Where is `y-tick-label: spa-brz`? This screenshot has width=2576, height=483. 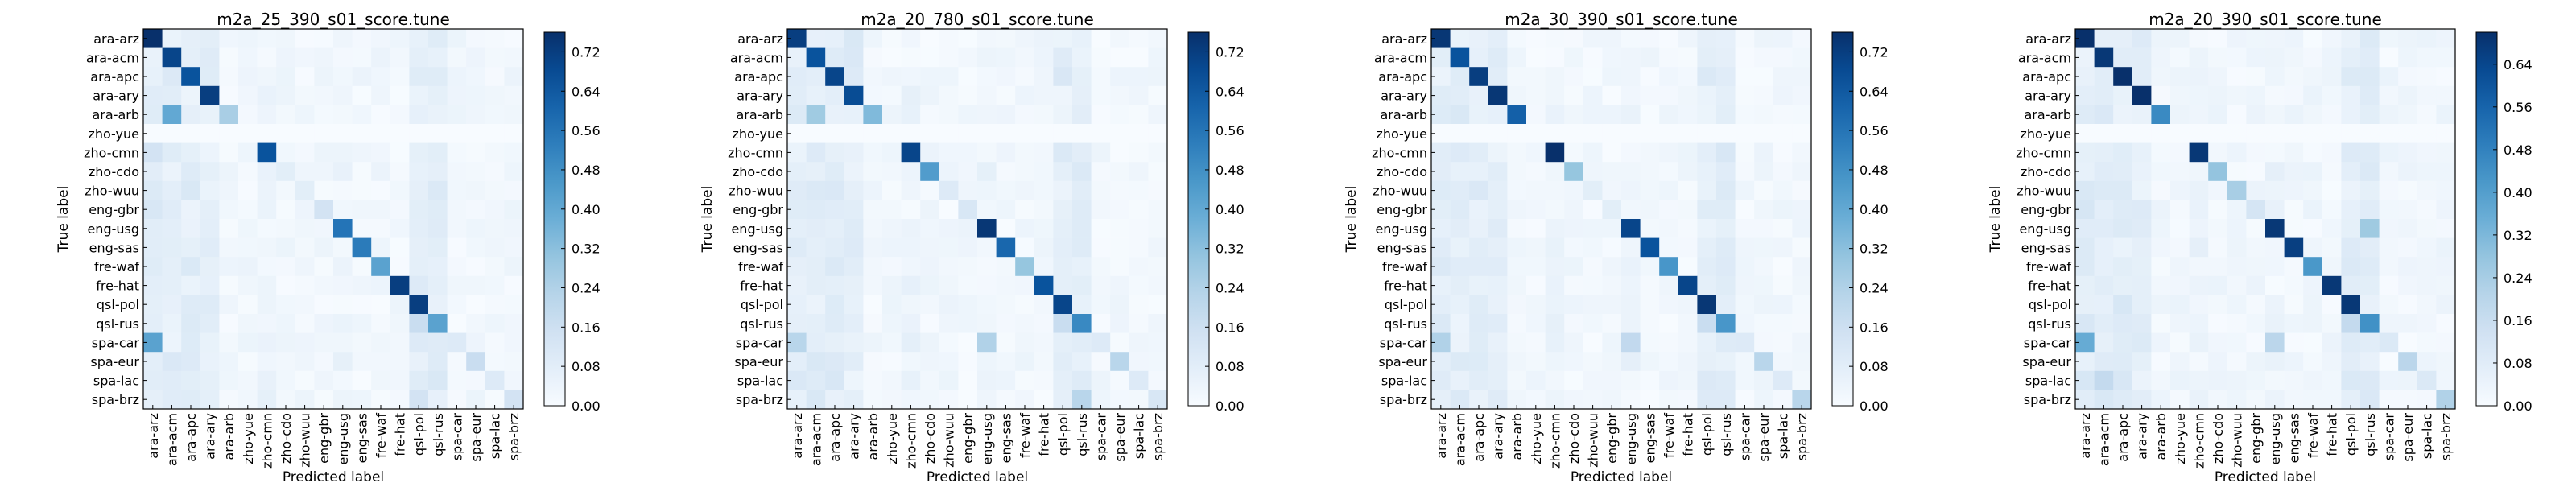
y-tick-label: spa-brz is located at coordinates (116, 399).